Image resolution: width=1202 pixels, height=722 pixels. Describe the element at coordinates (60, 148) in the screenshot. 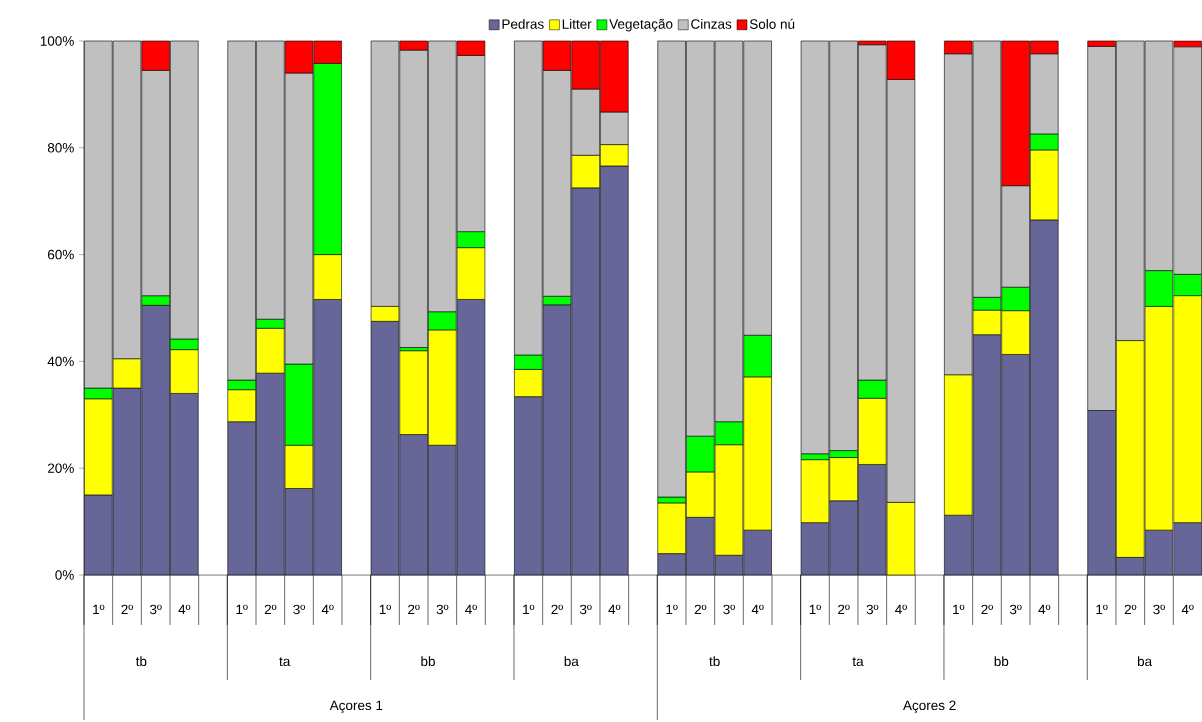

I see `y-tick-label: 80%` at that location.